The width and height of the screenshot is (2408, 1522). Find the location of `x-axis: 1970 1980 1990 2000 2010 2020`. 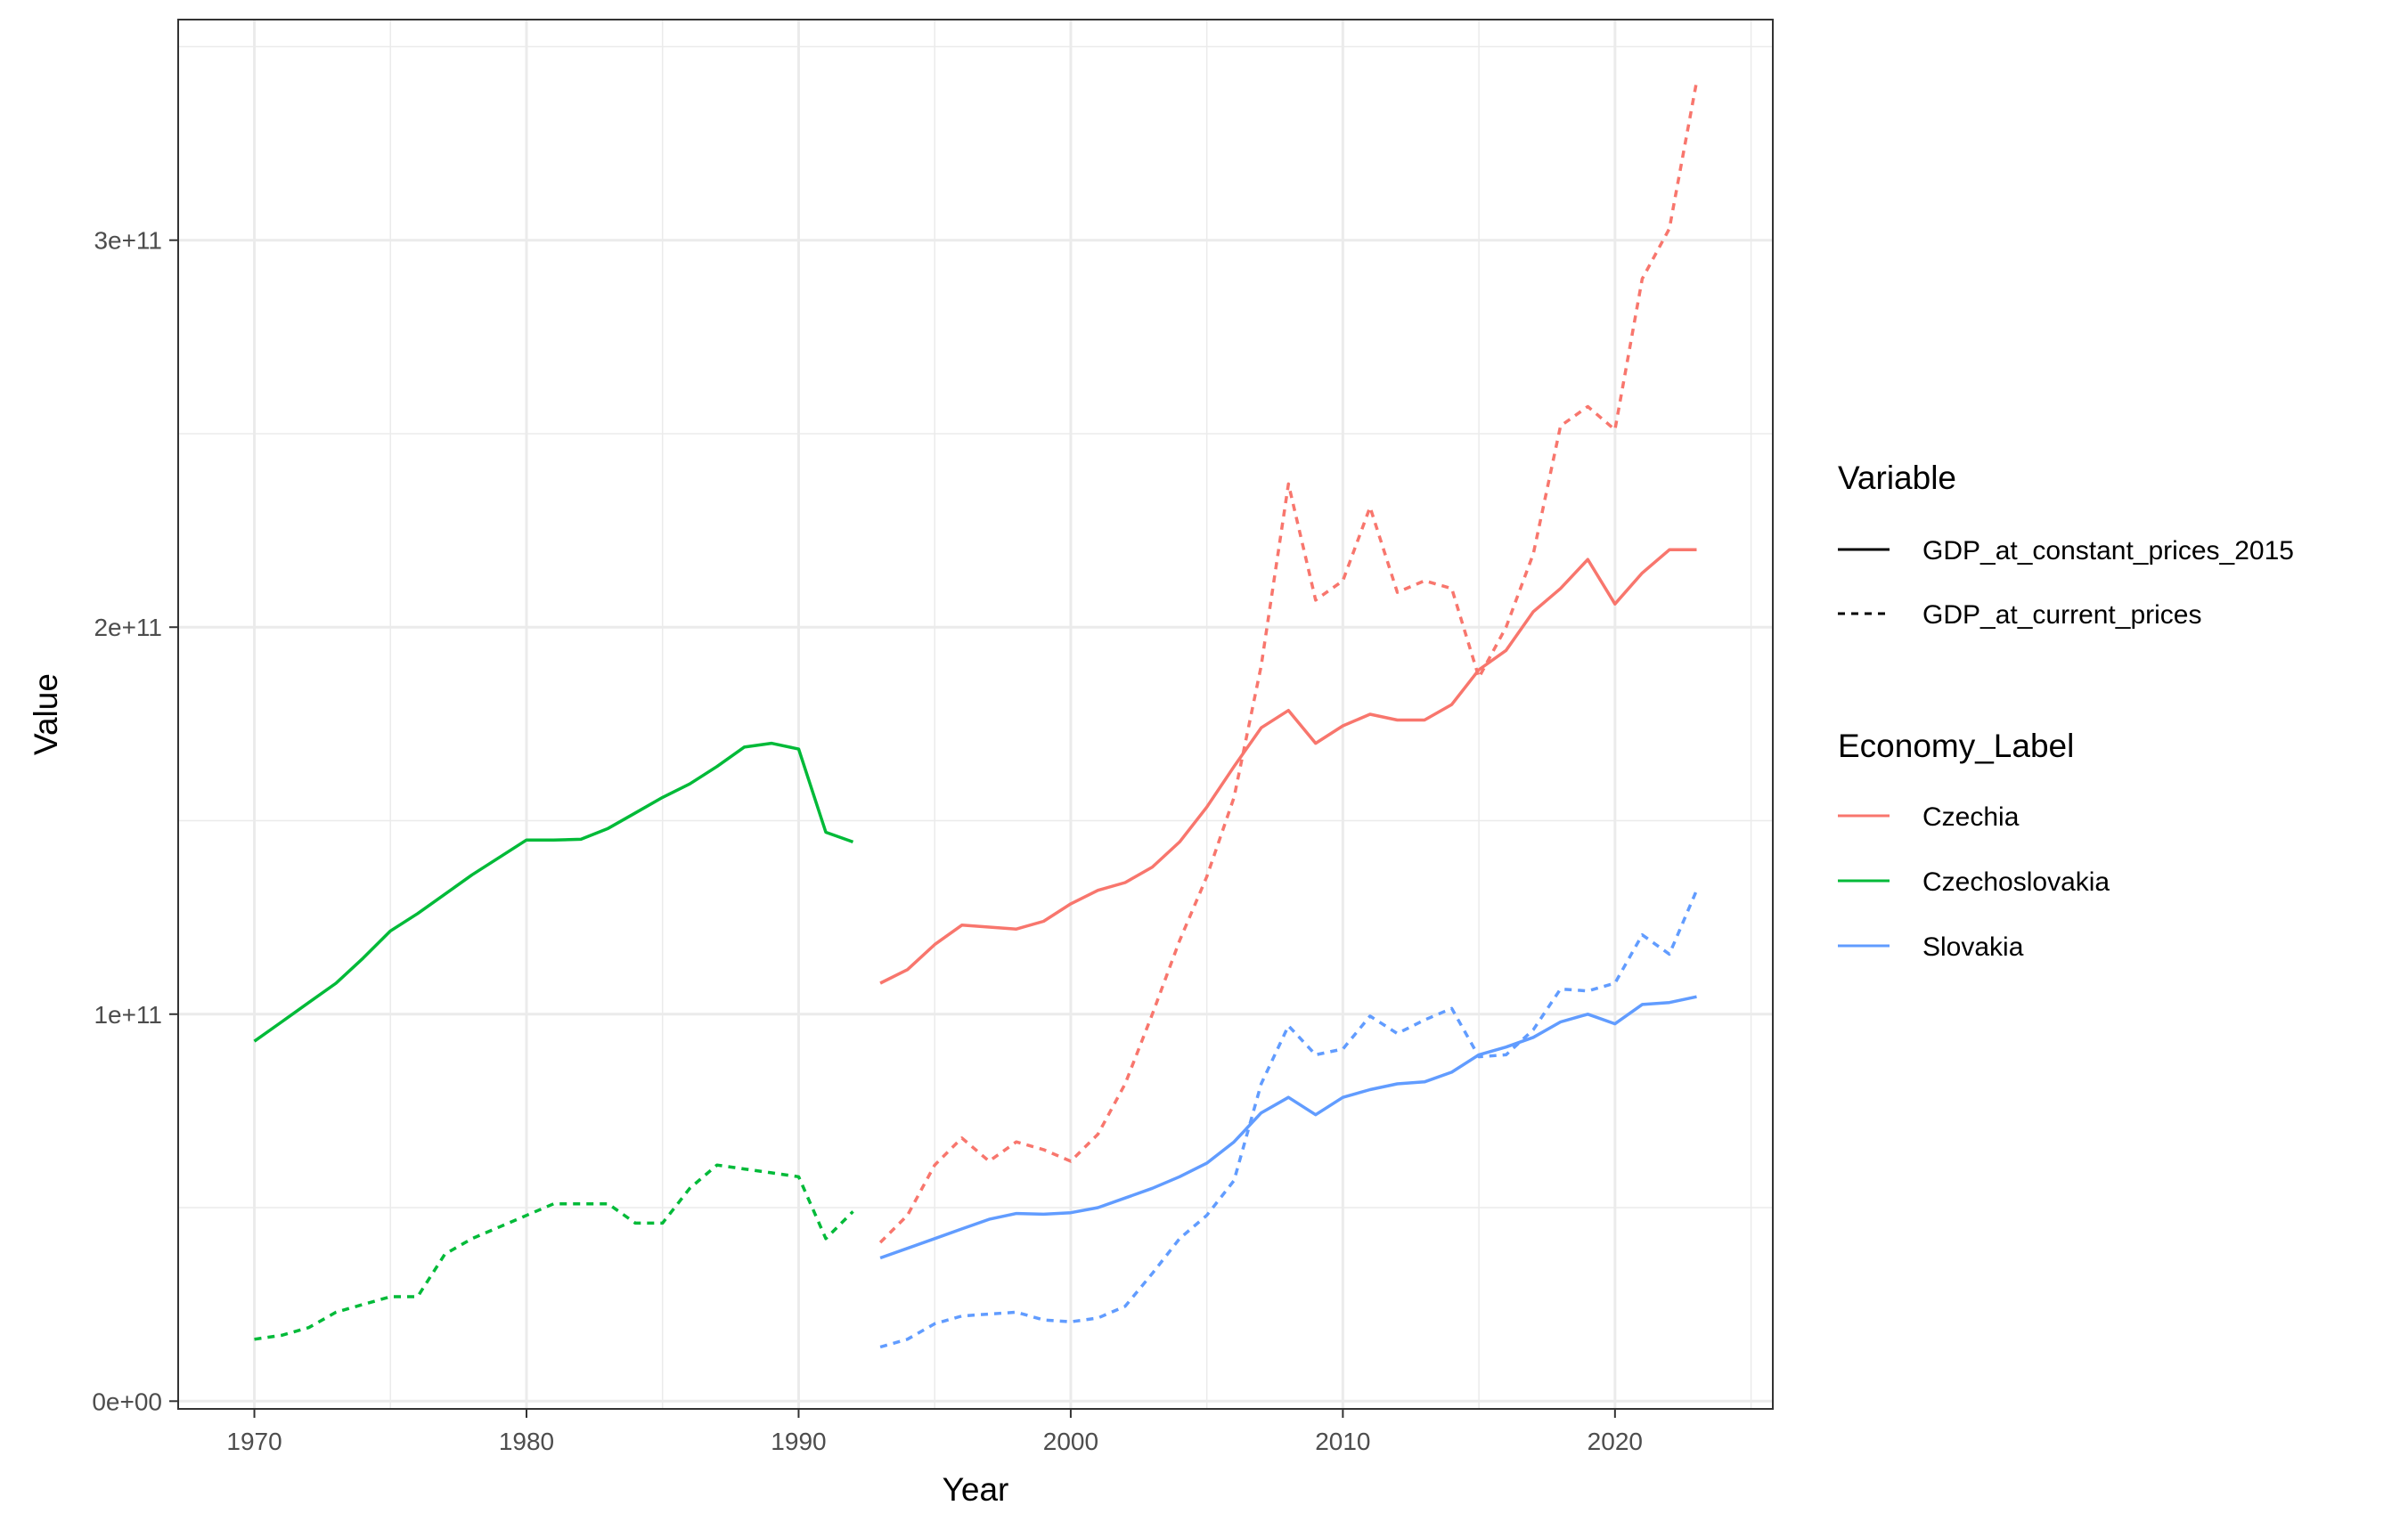

x-axis: 1970 1980 1990 2000 2010 2020 is located at coordinates (934, 1432).